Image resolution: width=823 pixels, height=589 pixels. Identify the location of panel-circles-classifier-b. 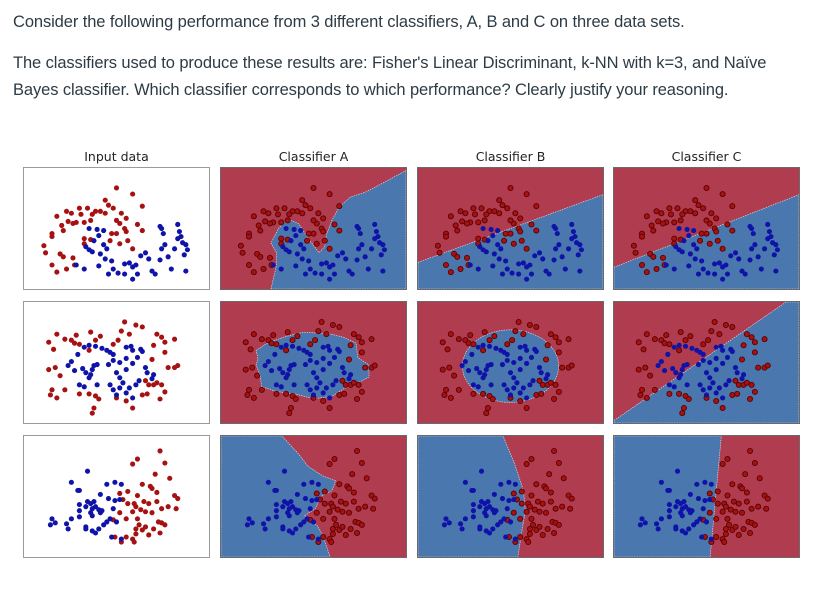
(510, 362).